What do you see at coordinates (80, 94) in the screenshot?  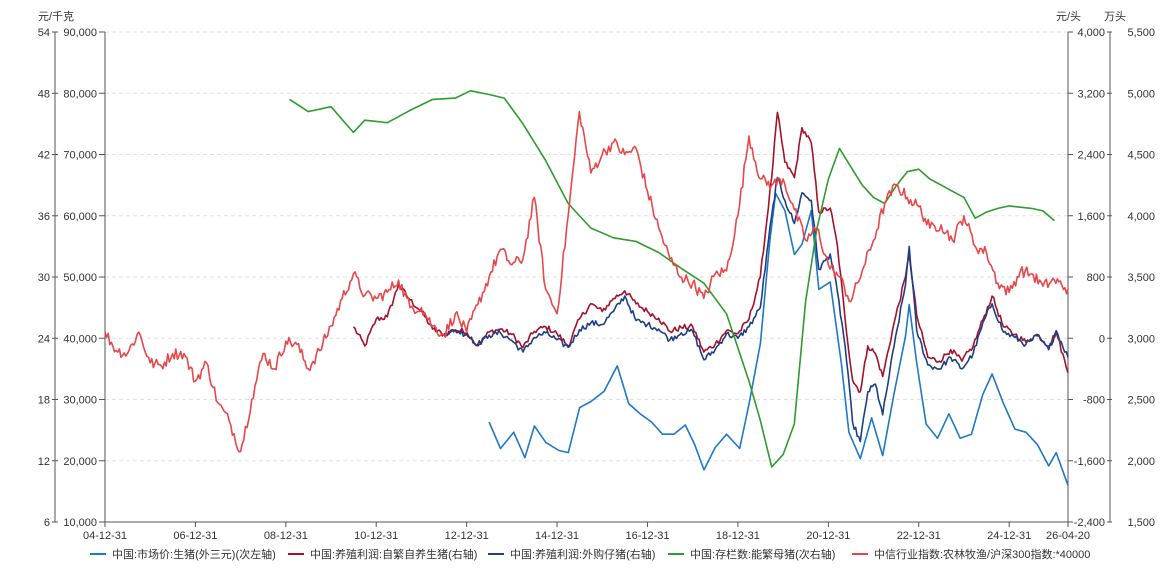 I see `left2-tick-label: 80,000` at bounding box center [80, 94].